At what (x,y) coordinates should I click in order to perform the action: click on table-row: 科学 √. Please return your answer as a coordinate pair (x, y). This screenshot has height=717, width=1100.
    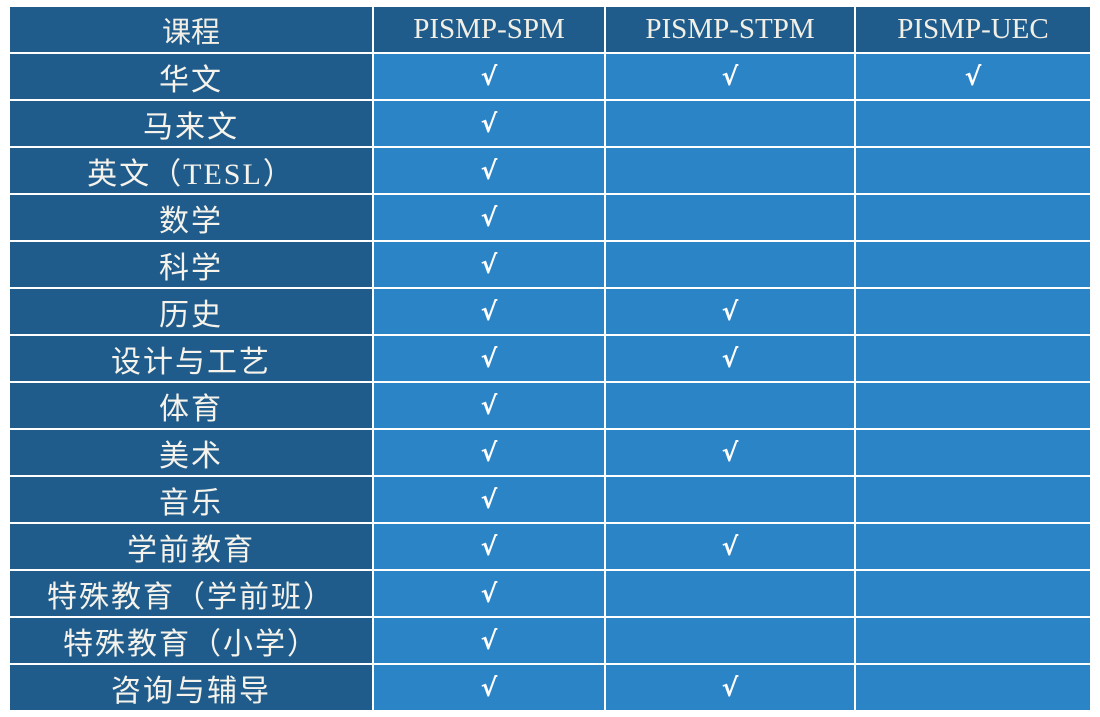
    Looking at the image, I should click on (550, 264).